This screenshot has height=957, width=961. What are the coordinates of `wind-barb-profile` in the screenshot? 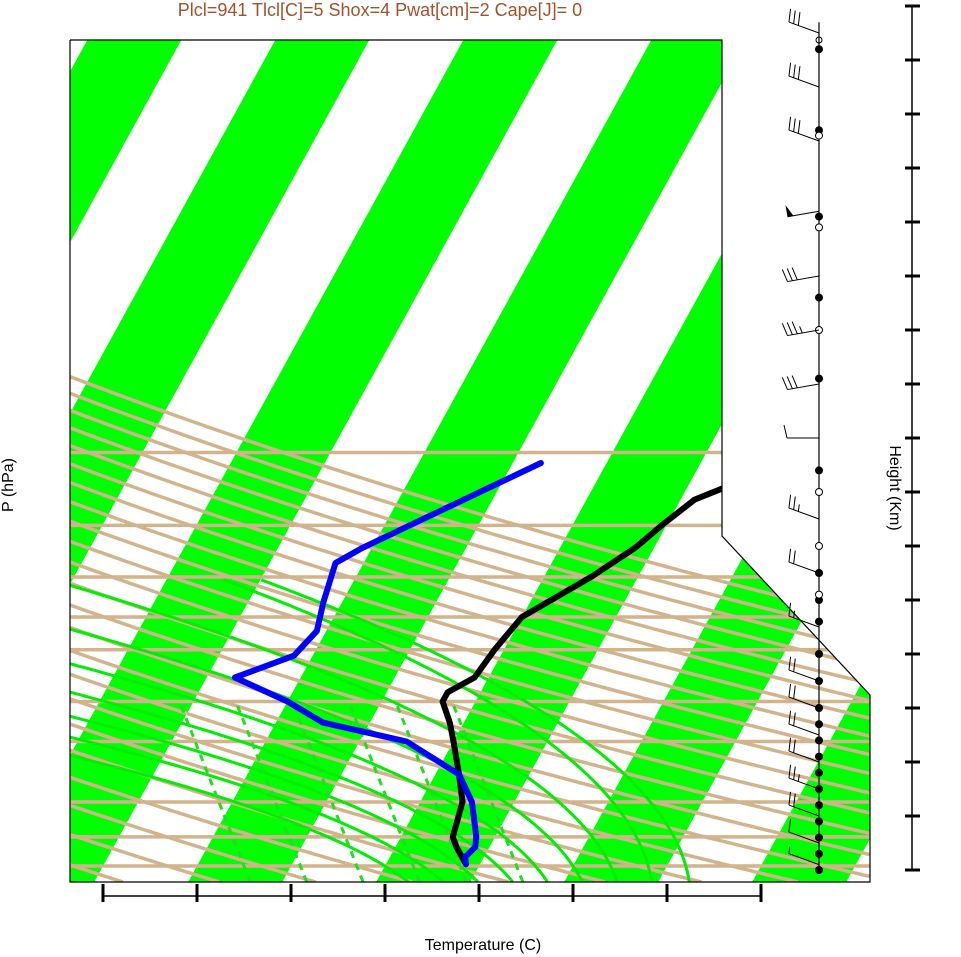 It's located at (802, 441).